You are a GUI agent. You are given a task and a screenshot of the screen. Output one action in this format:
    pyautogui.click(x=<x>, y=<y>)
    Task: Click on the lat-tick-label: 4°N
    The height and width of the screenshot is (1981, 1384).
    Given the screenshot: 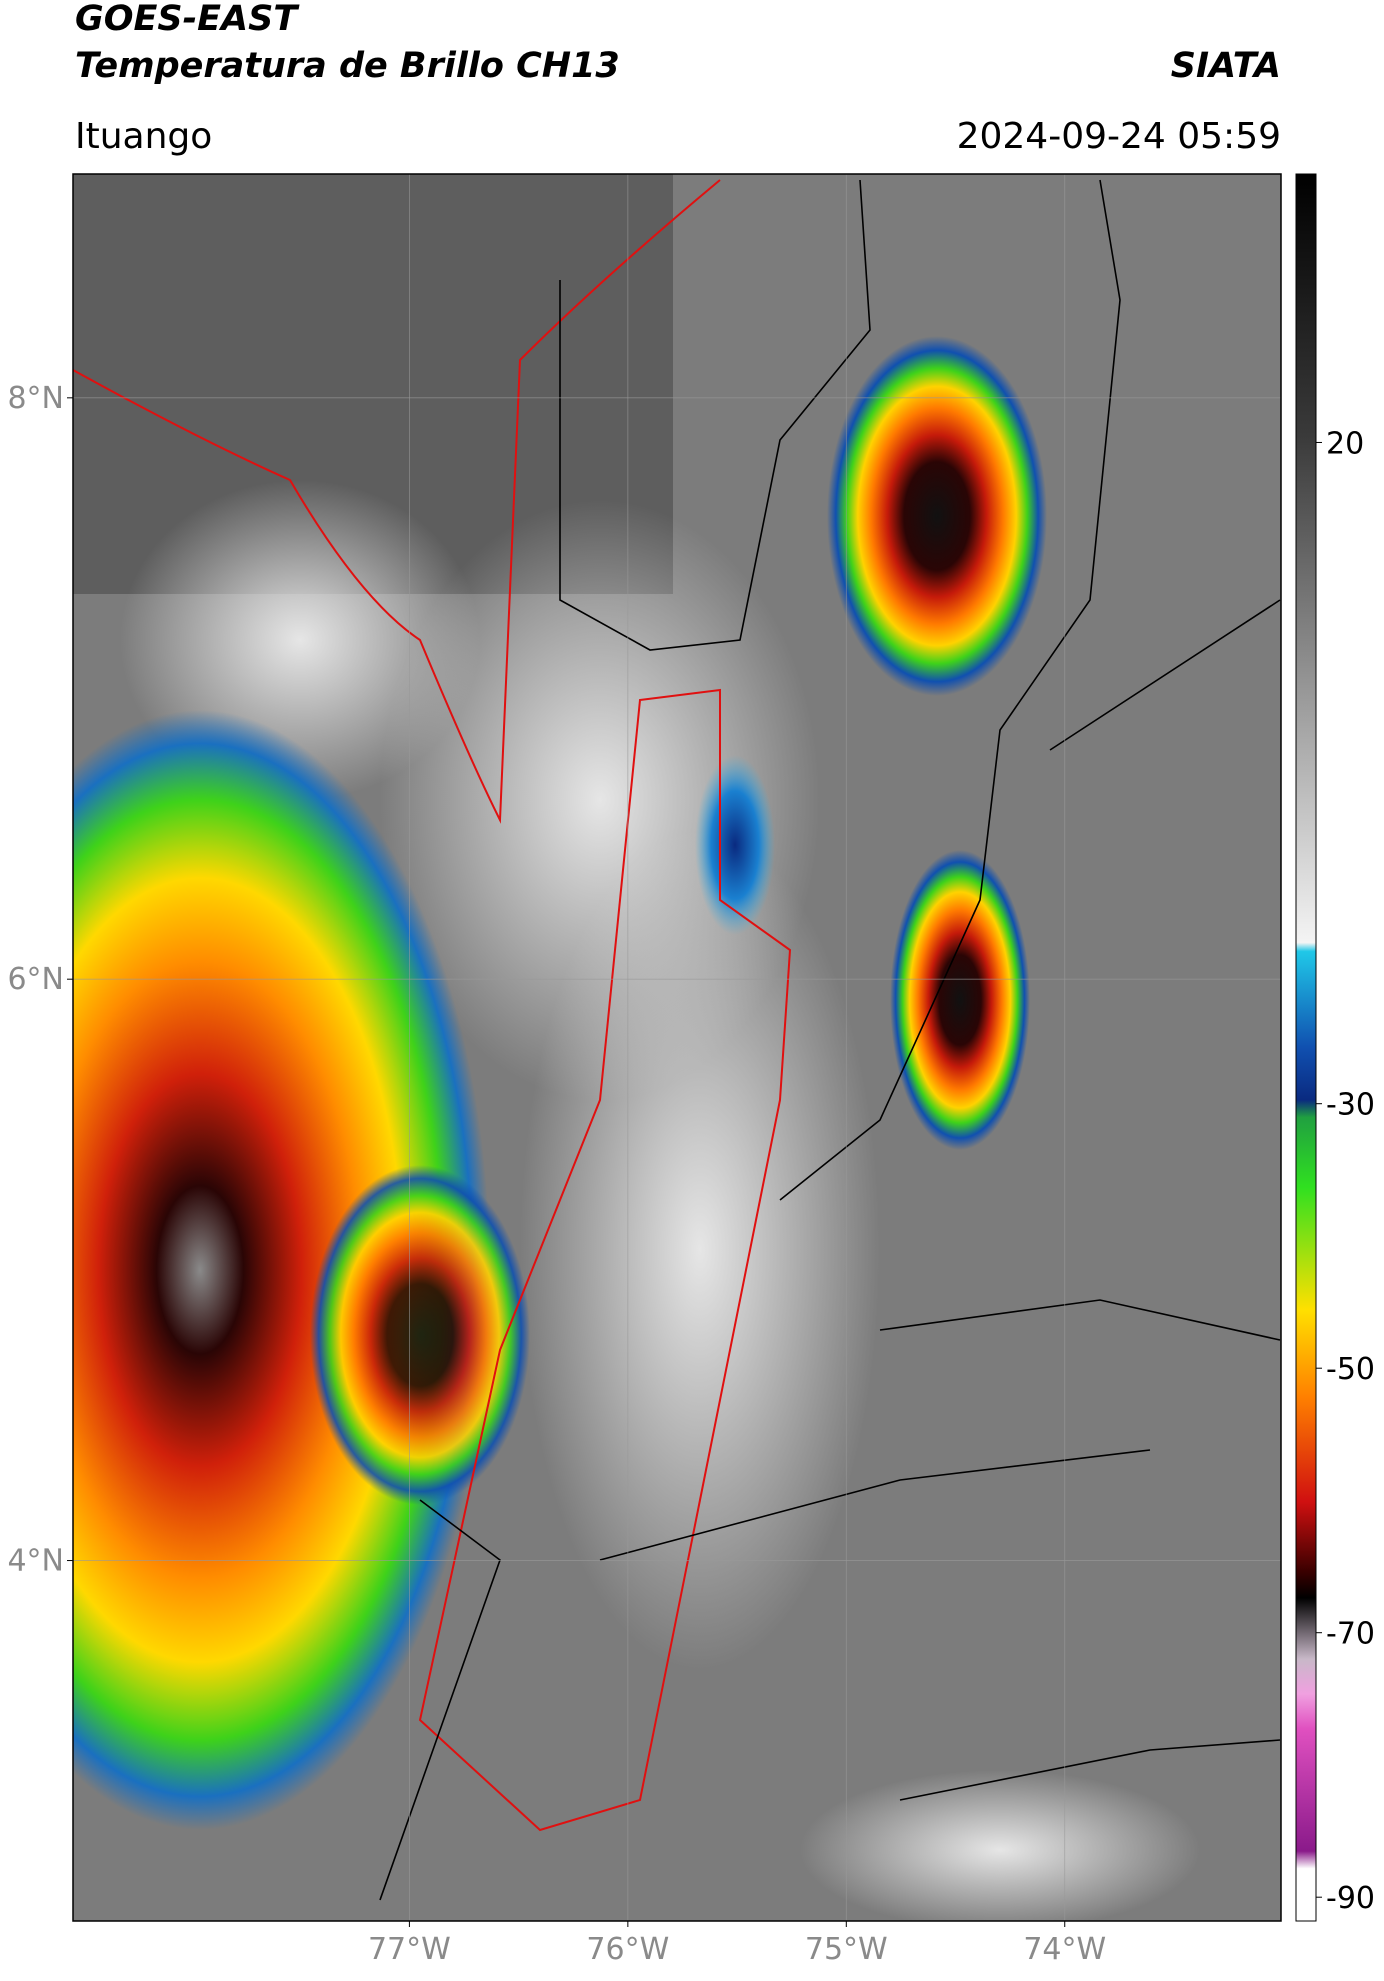 What is the action you would take?
    pyautogui.click(x=35, y=1561)
    